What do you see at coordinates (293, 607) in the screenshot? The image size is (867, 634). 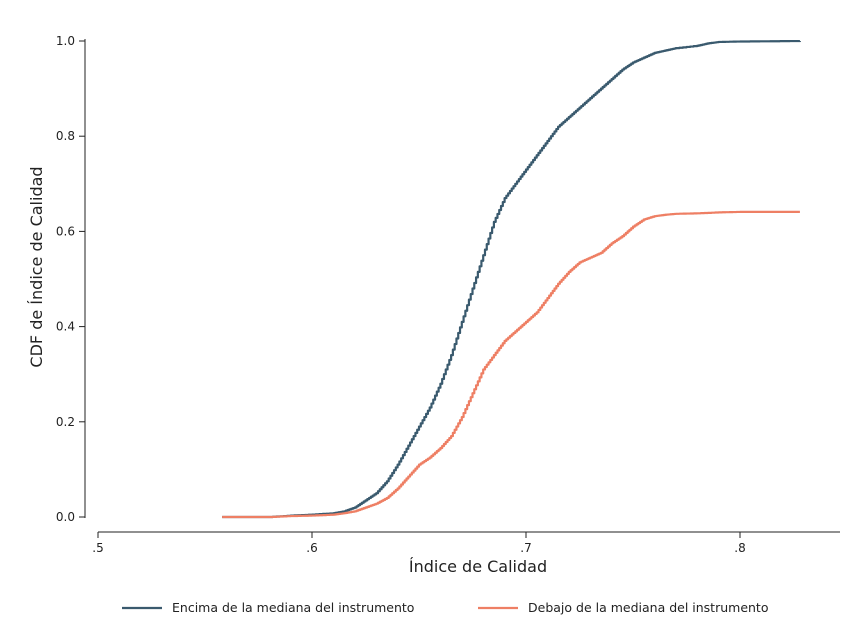 I see `legend-label-1: Encima de la mediana del instrumento` at bounding box center [293, 607].